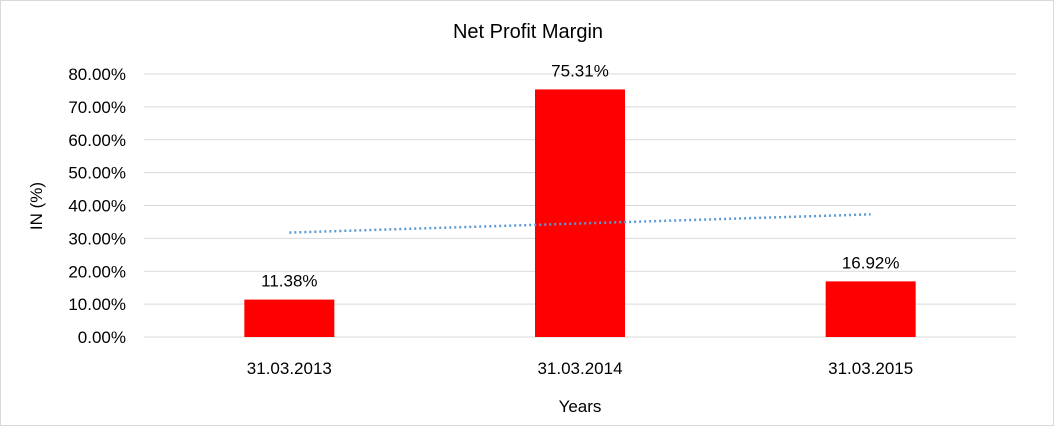 The width and height of the screenshot is (1054, 426). I want to click on y-tick-label: 20.00%, so click(97, 271).